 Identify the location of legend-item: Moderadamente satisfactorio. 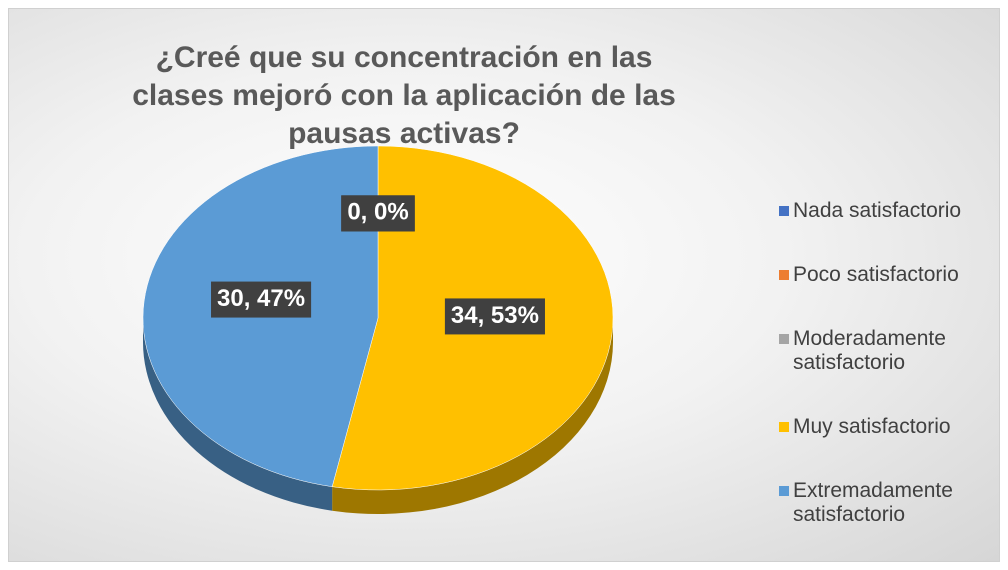
(893, 351).